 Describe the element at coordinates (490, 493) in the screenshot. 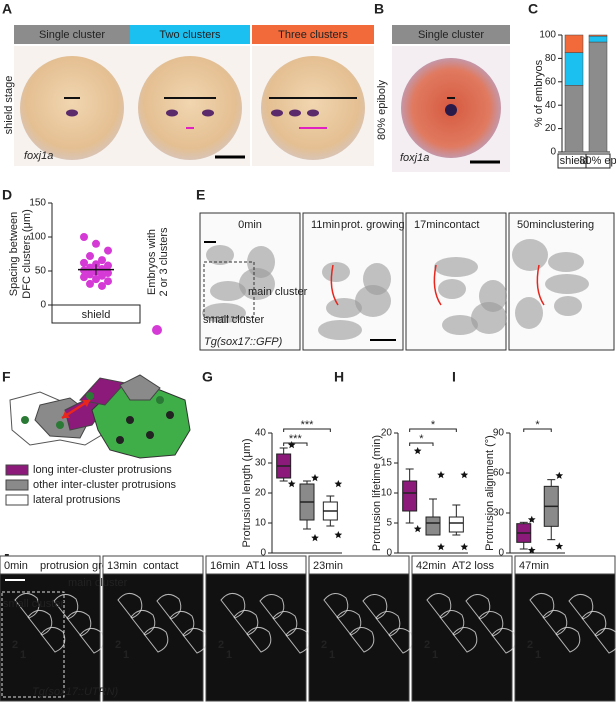

I see `y-axis-title: Protrusion alignment (°)` at that location.